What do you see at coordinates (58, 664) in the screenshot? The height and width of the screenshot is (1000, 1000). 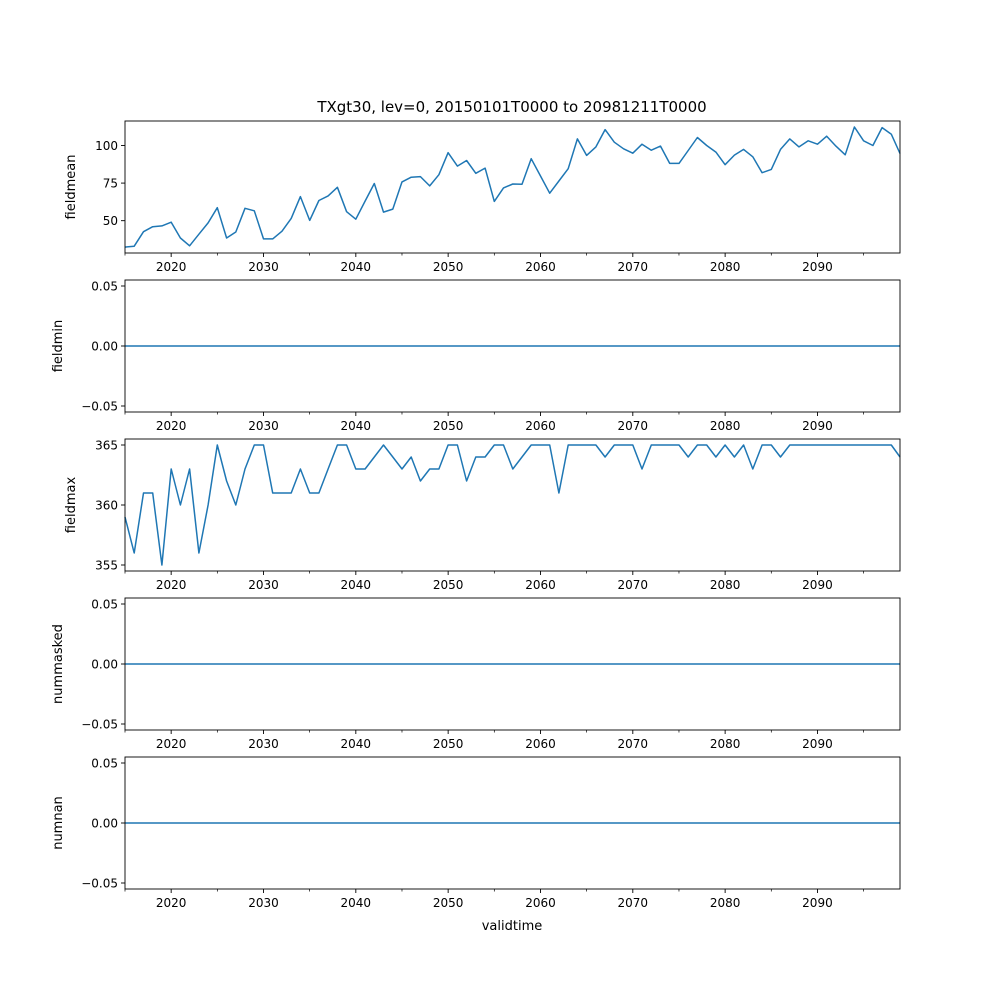 I see `y-axis-label: nummasked` at bounding box center [58, 664].